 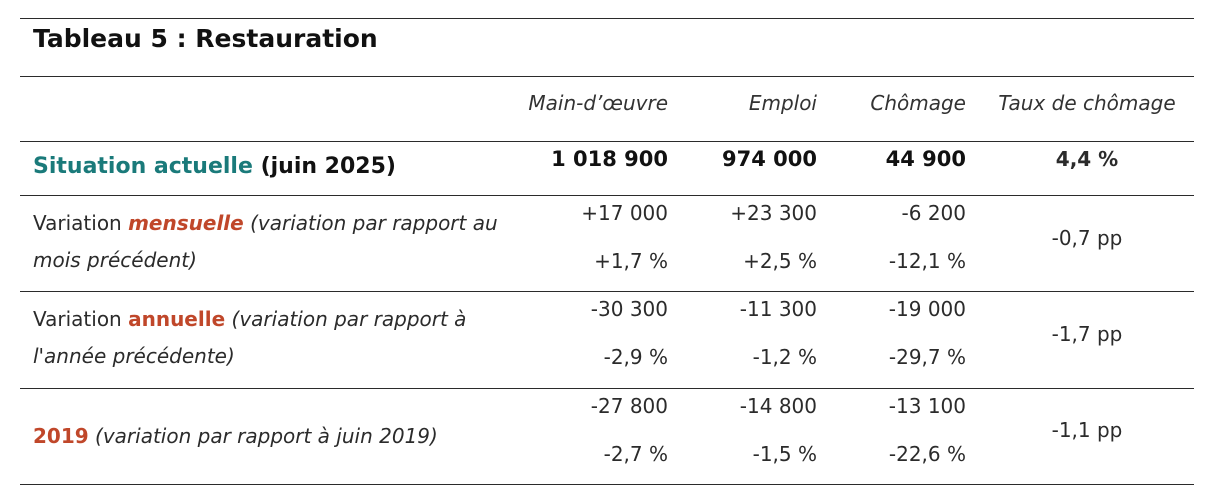 What do you see at coordinates (927, 454) in the screenshot?
I see `y2019-unemployment-pct: -22,6 %` at bounding box center [927, 454].